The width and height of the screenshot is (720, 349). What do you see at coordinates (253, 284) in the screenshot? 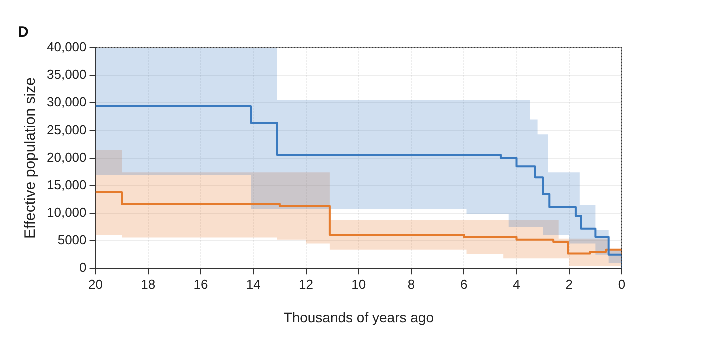
I see `x-tick-label: 14` at bounding box center [253, 284].